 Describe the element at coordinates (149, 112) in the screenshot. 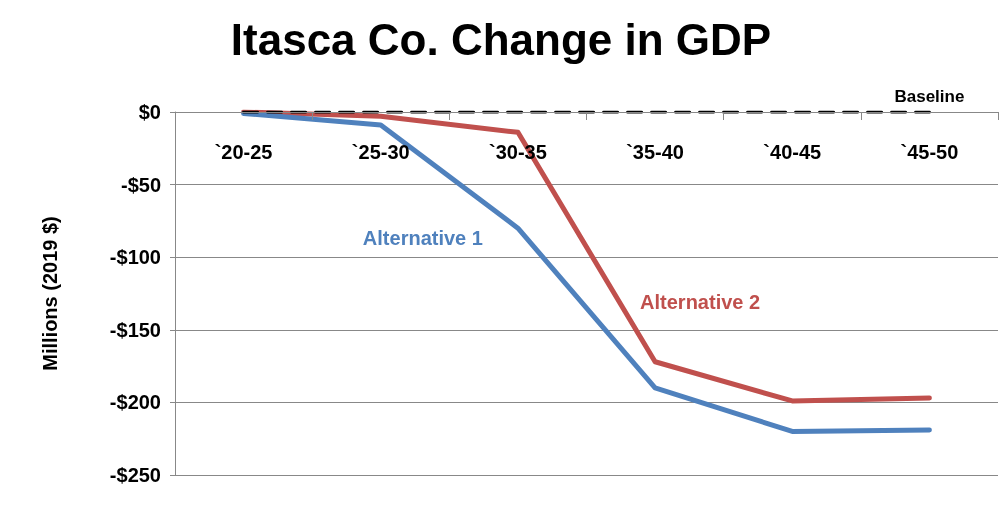

I see `y-tick-label: $0` at that location.